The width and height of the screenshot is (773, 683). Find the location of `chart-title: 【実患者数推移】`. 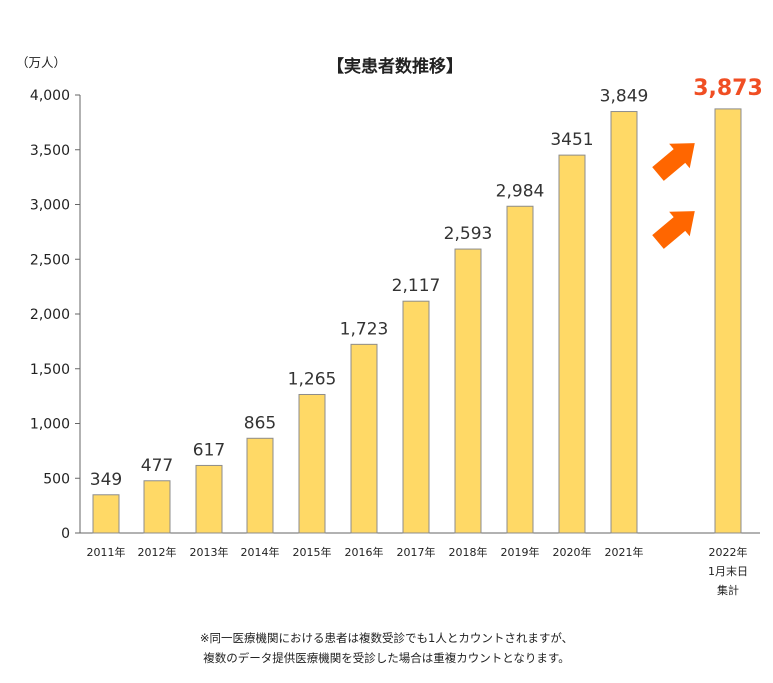

chart-title: 【実患者数推移】 is located at coordinates (395, 66).